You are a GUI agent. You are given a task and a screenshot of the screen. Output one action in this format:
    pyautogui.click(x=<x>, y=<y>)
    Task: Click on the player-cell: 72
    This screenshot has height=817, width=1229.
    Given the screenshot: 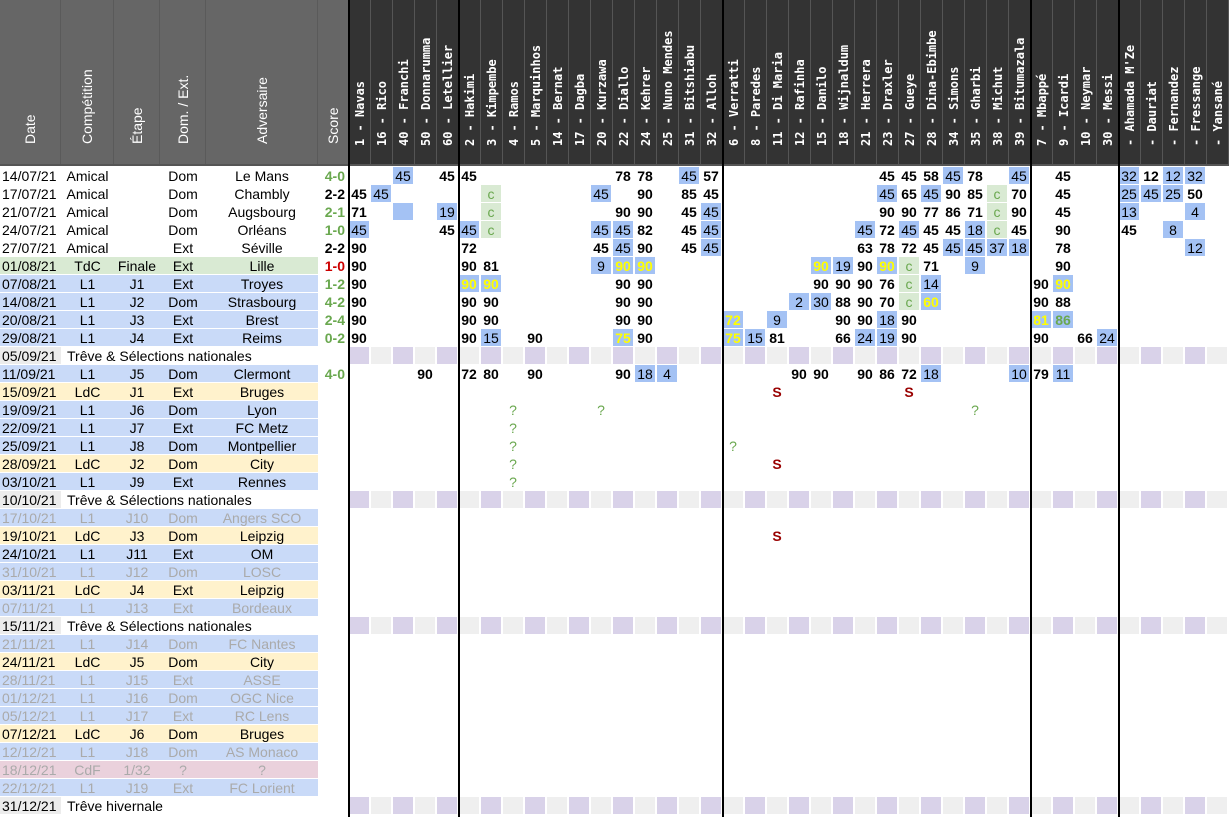 What is the action you would take?
    pyautogui.click(x=909, y=374)
    